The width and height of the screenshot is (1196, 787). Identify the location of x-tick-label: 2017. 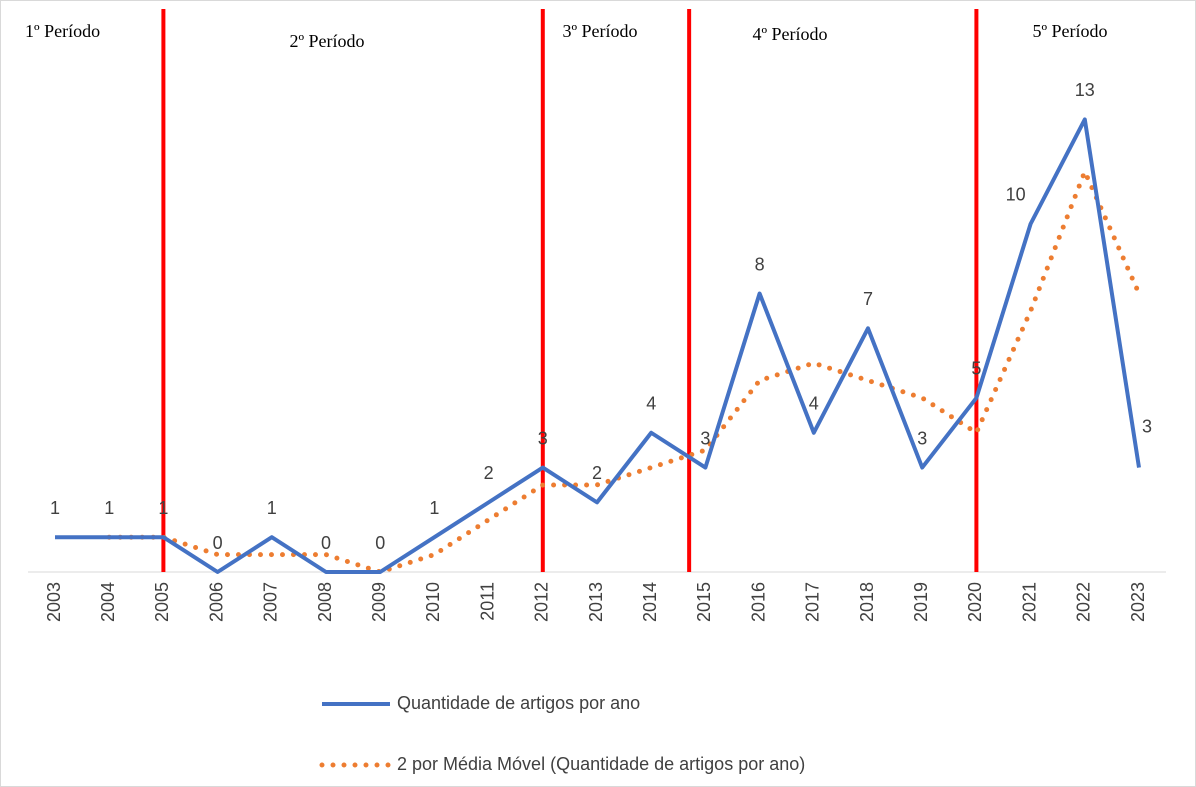
(813, 602).